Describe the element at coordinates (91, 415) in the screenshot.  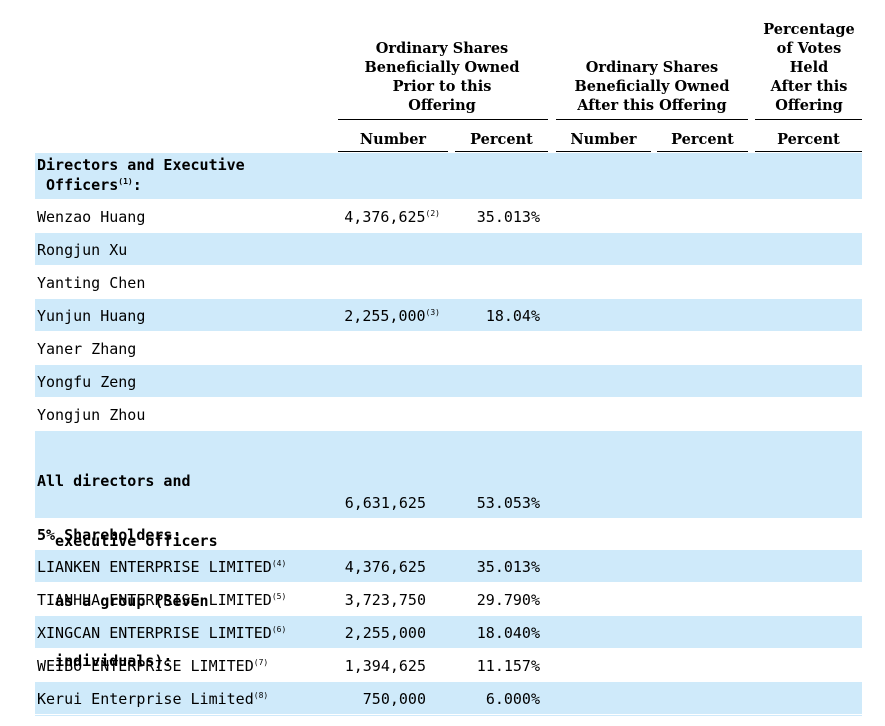
I see `row-label: Yongjun Zhou` at that location.